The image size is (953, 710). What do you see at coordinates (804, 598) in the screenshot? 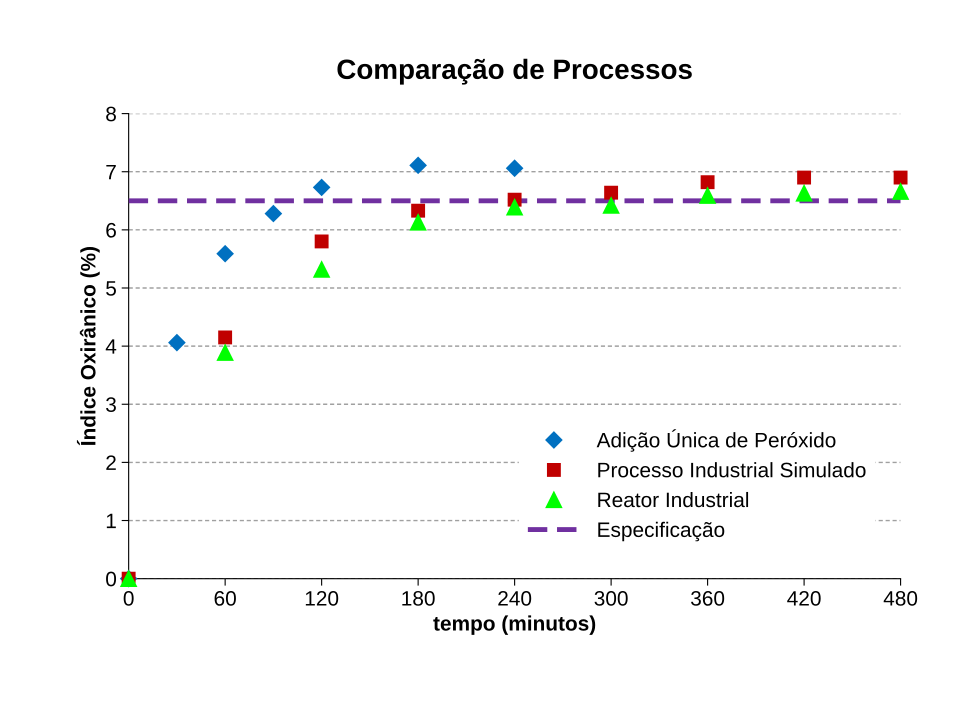
I see `x-tick-label: 420` at bounding box center [804, 598].